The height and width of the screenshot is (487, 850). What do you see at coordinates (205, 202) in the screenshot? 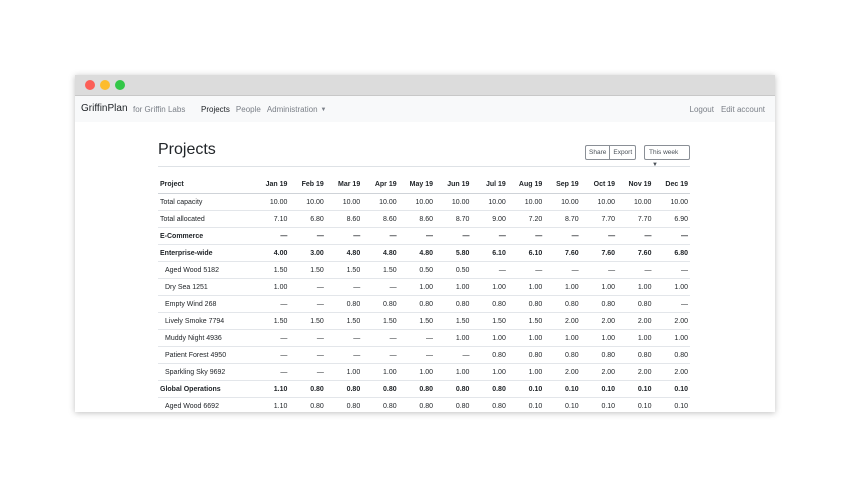
I see `row-label: Total capacity` at bounding box center [205, 202].